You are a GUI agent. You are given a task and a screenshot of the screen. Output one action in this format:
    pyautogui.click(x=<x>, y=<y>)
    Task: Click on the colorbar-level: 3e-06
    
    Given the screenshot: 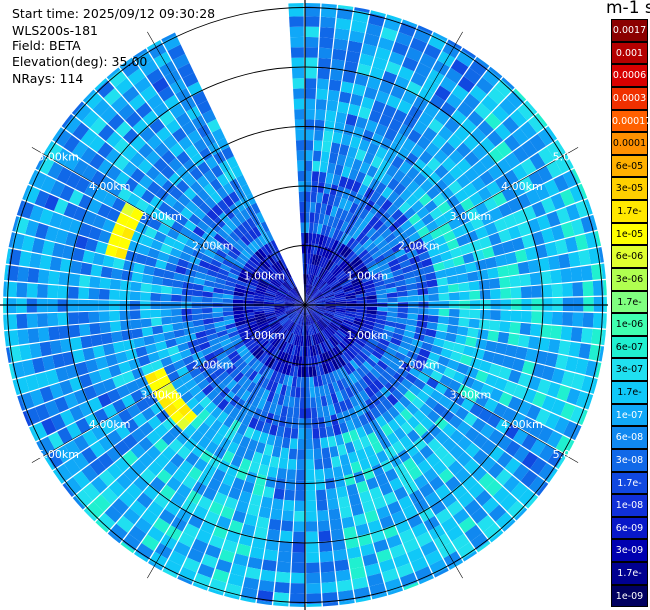 What is the action you would take?
    pyautogui.click(x=629, y=279)
    